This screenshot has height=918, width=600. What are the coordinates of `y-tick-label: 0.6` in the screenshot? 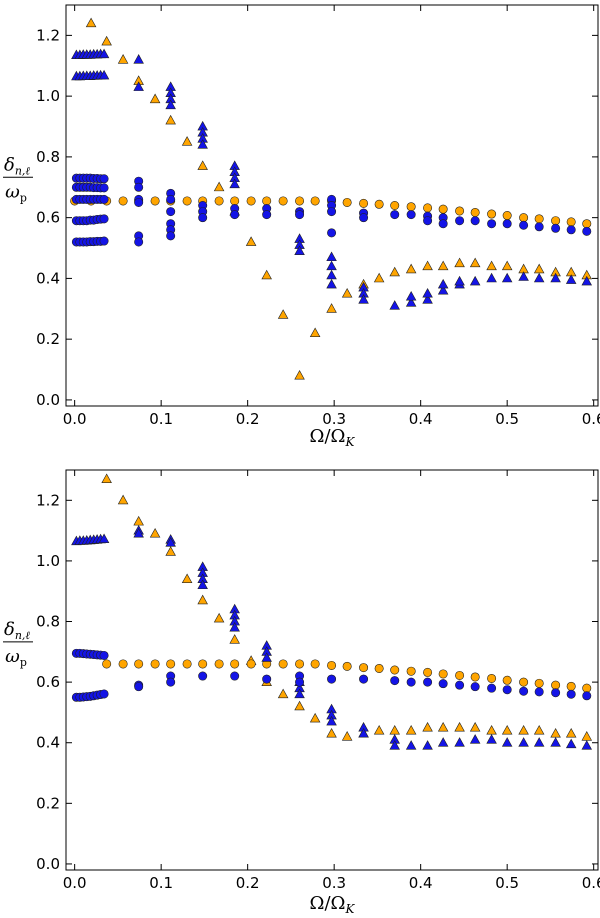 It's located at (48, 218).